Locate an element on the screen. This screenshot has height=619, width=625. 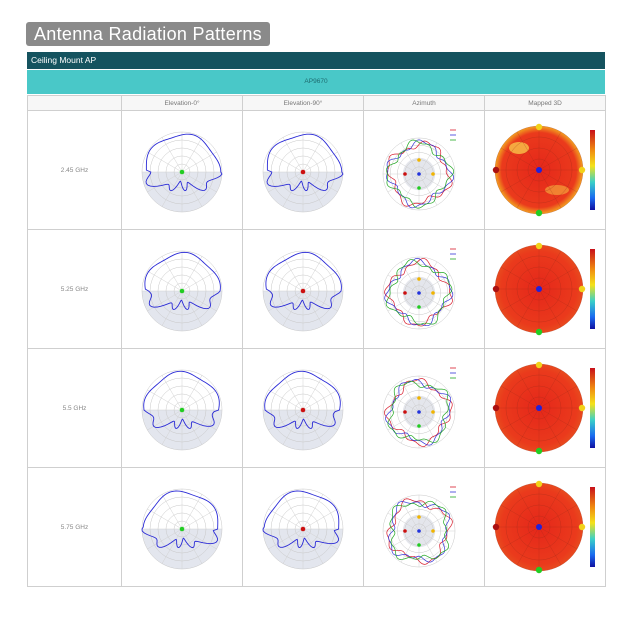
column-header-azimuth: Azimuth is located at coordinates (424, 103).